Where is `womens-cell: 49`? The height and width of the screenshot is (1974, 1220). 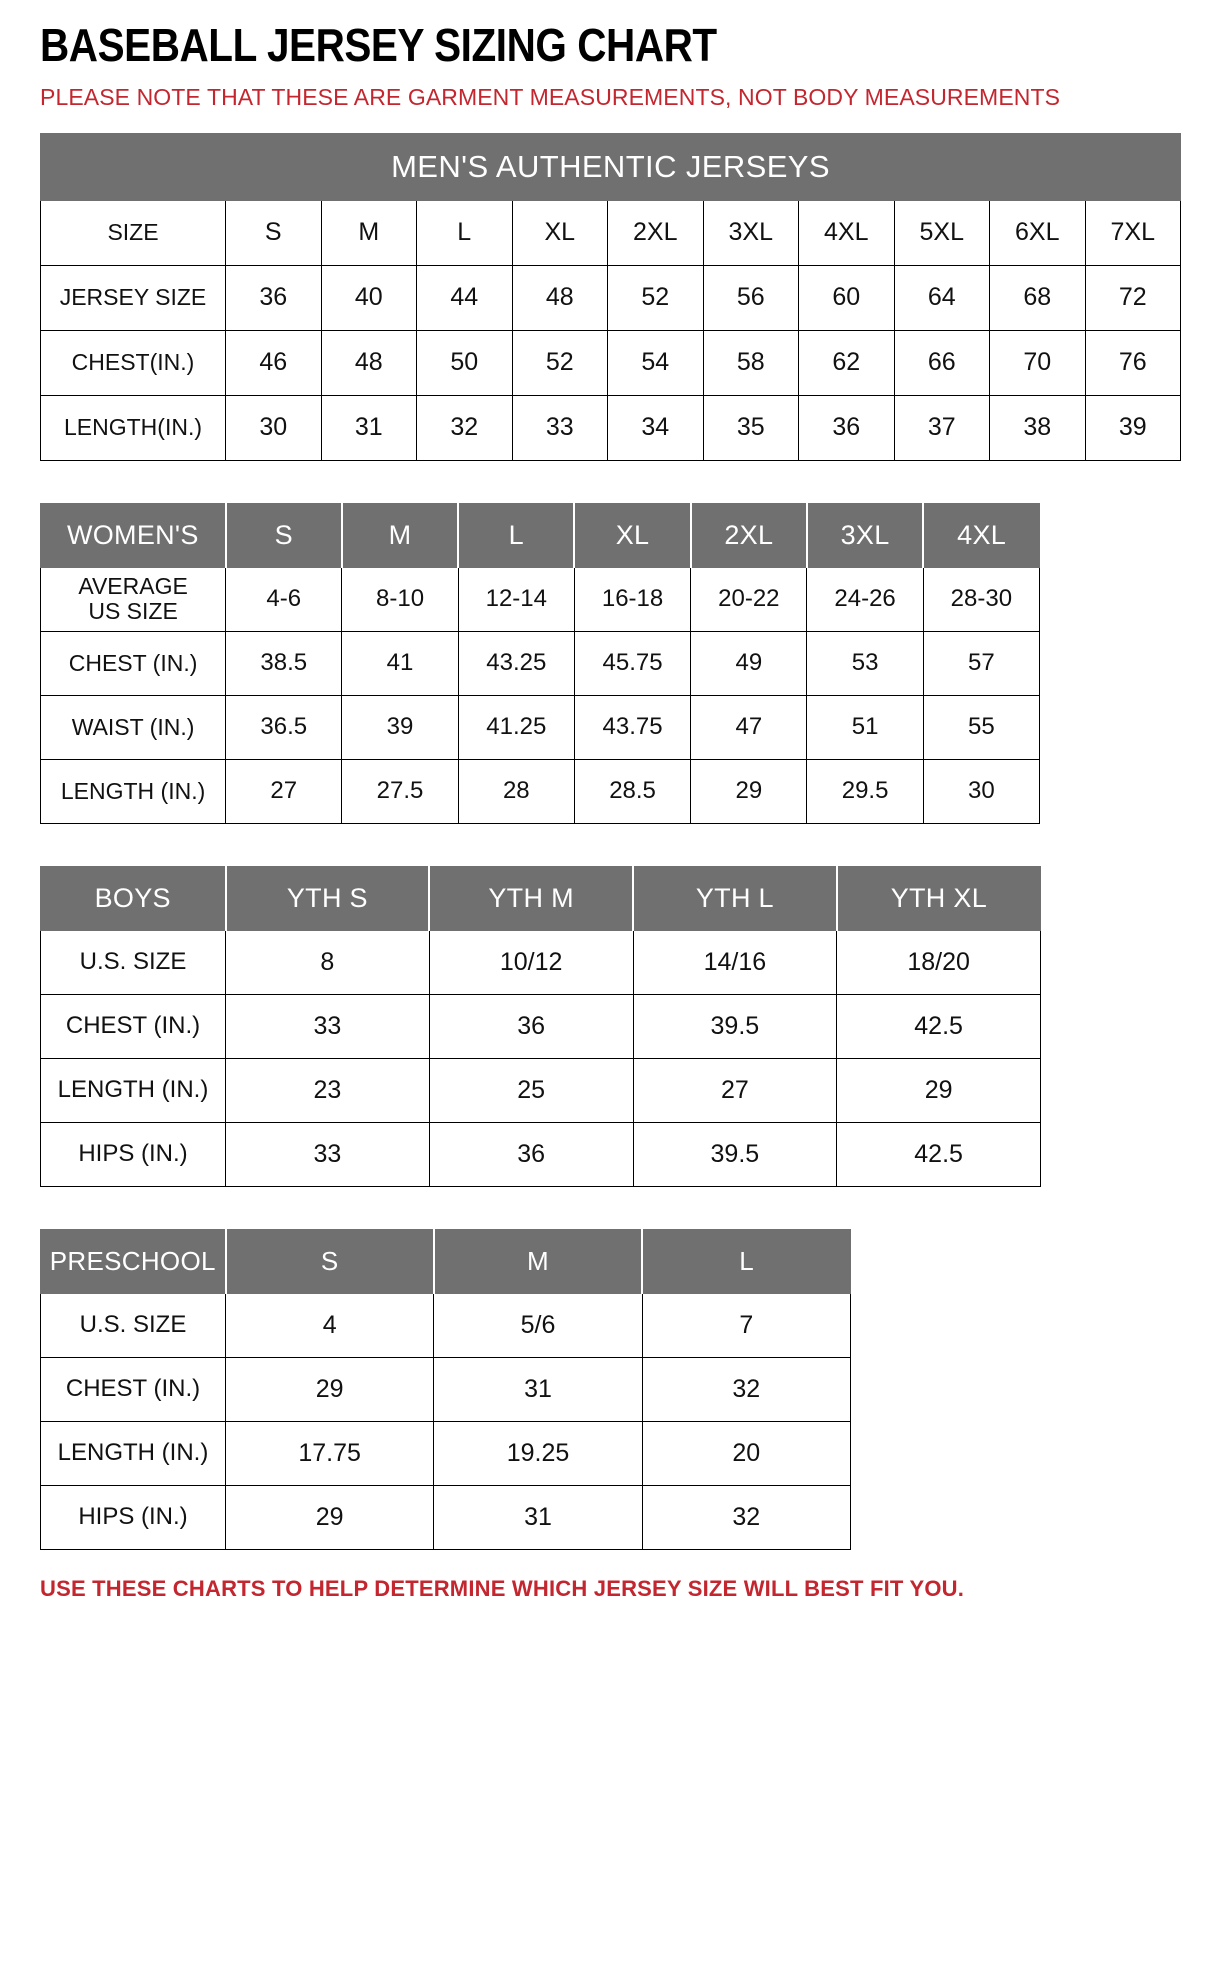 womens-cell: 49 is located at coordinates (749, 663).